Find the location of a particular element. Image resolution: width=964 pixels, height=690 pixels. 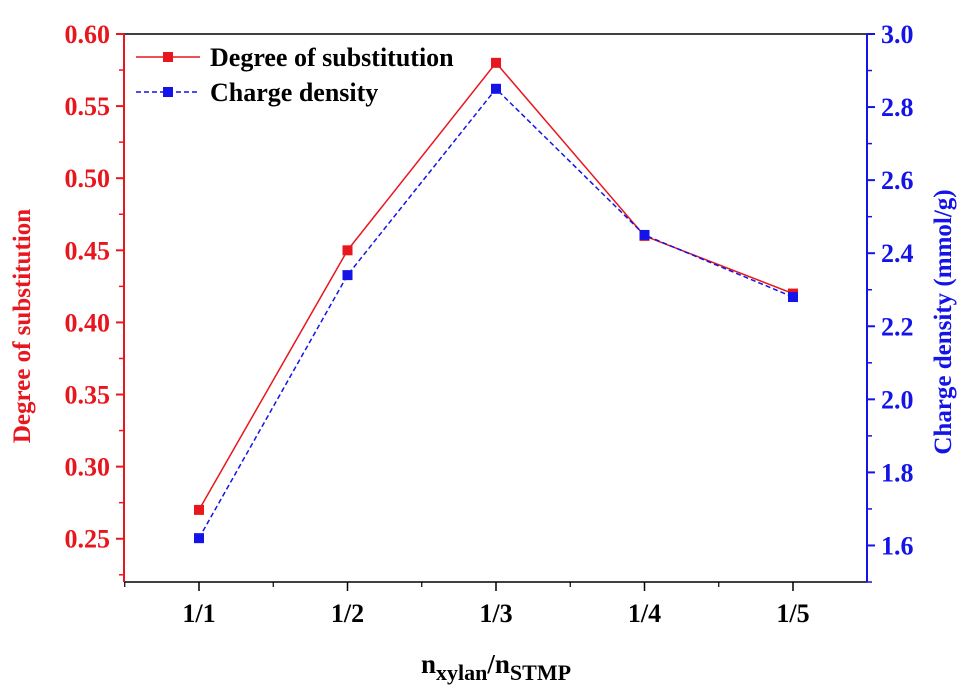

y-left-tick-label: 0.60 is located at coordinates (88, 34).